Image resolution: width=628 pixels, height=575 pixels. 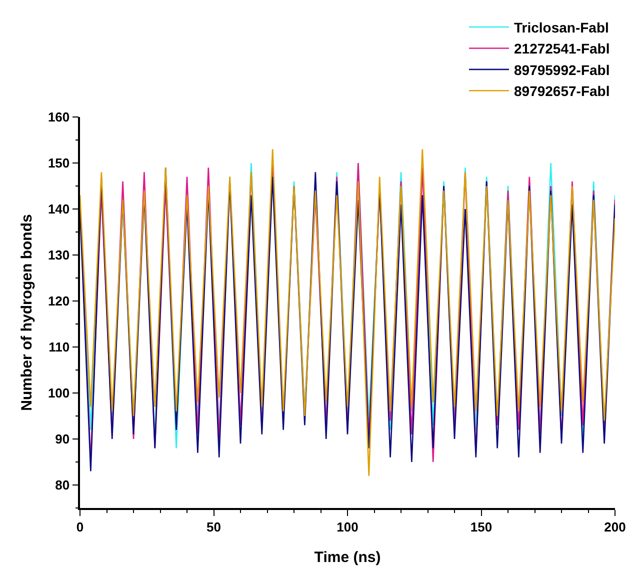 What do you see at coordinates (59, 393) in the screenshot?
I see `y-tick-label: 100` at bounding box center [59, 393].